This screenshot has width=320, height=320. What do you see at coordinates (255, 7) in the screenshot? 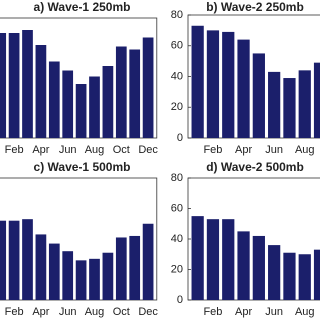
I see `chart-title: b) Wave-2 250mb` at bounding box center [255, 7].